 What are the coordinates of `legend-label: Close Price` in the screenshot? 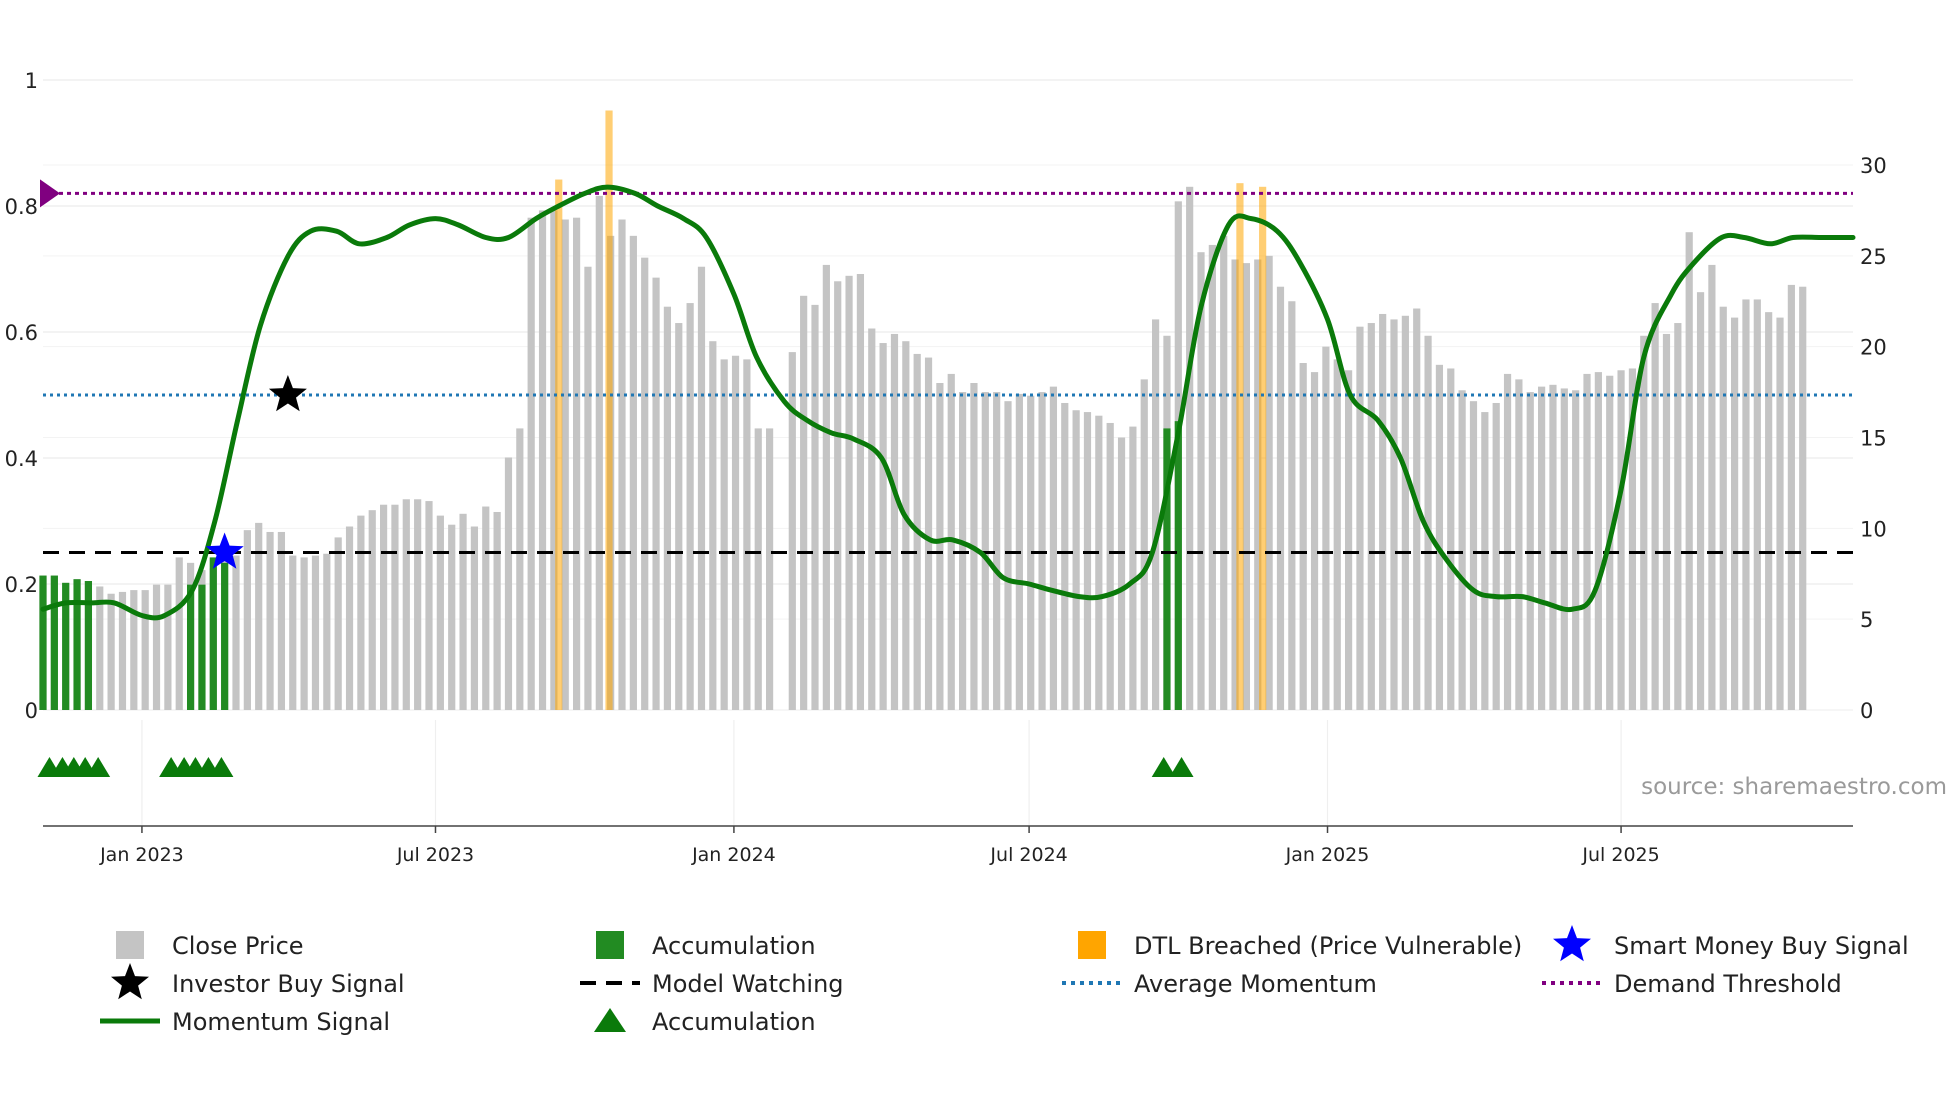 It's located at (238, 946).